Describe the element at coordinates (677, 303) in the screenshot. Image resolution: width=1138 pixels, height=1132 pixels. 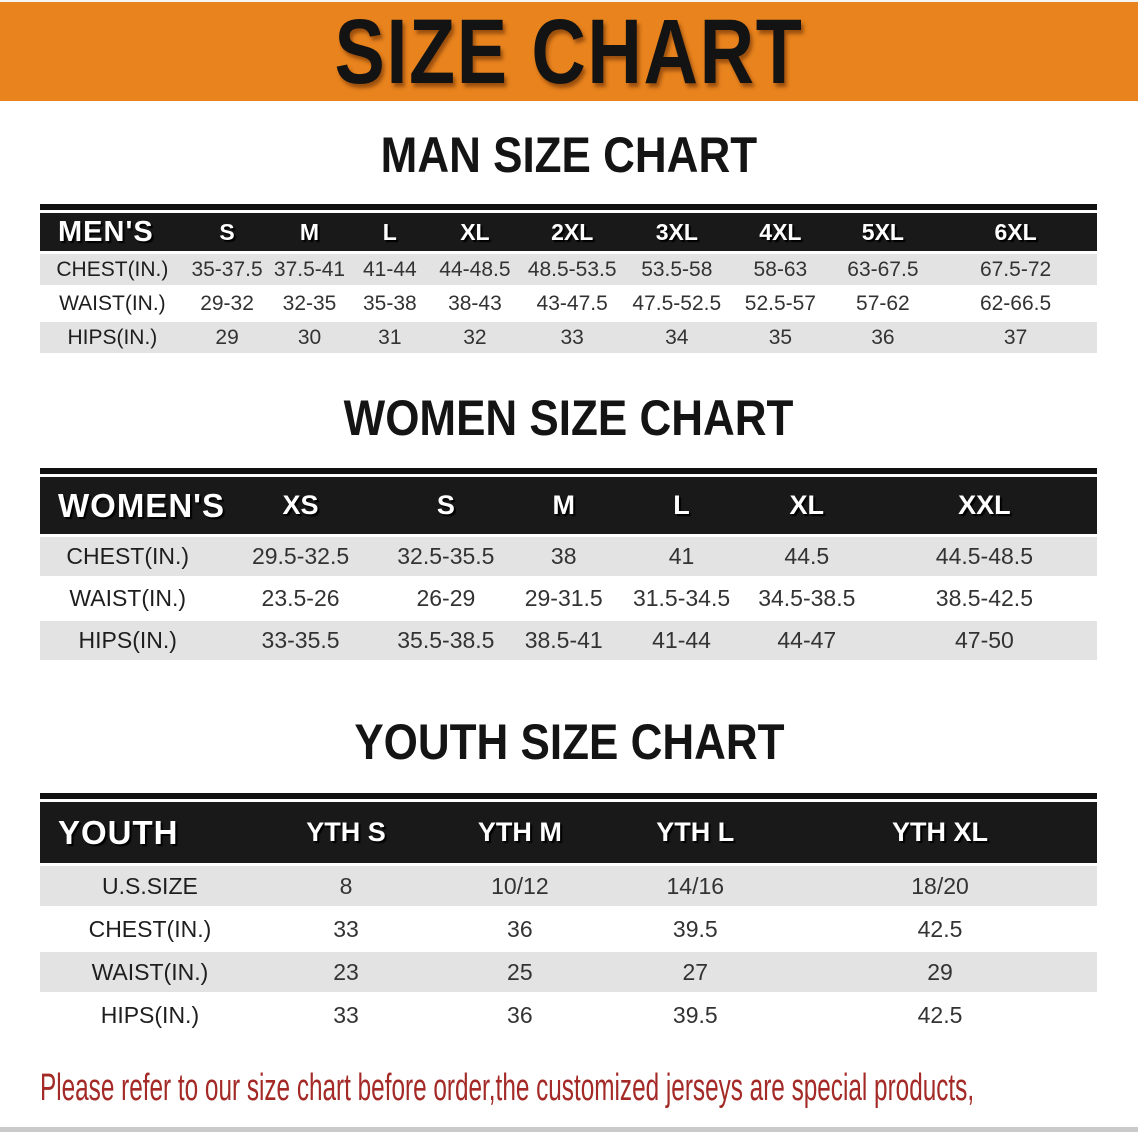
I see `men-size-cell: 47.5-52.5` at that location.